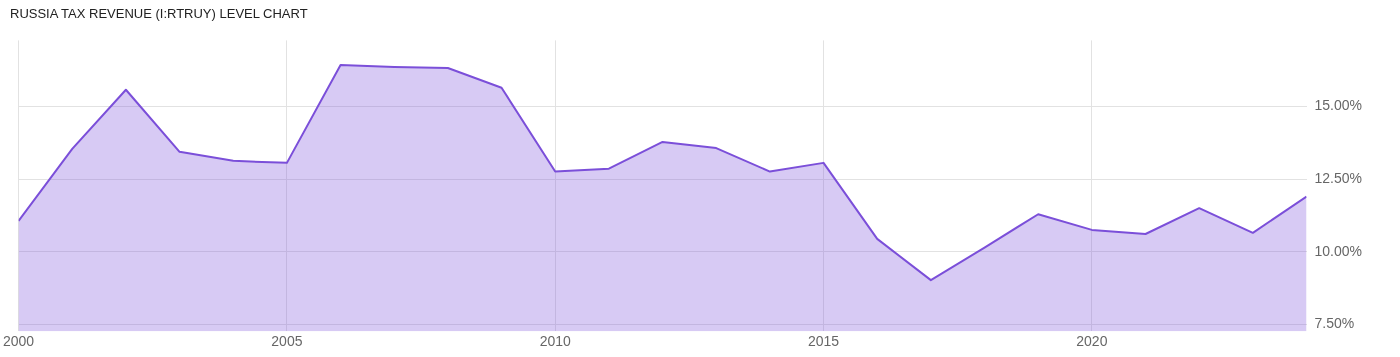 The width and height of the screenshot is (1400, 357). I want to click on x-tick-label: 2015, so click(823, 341).